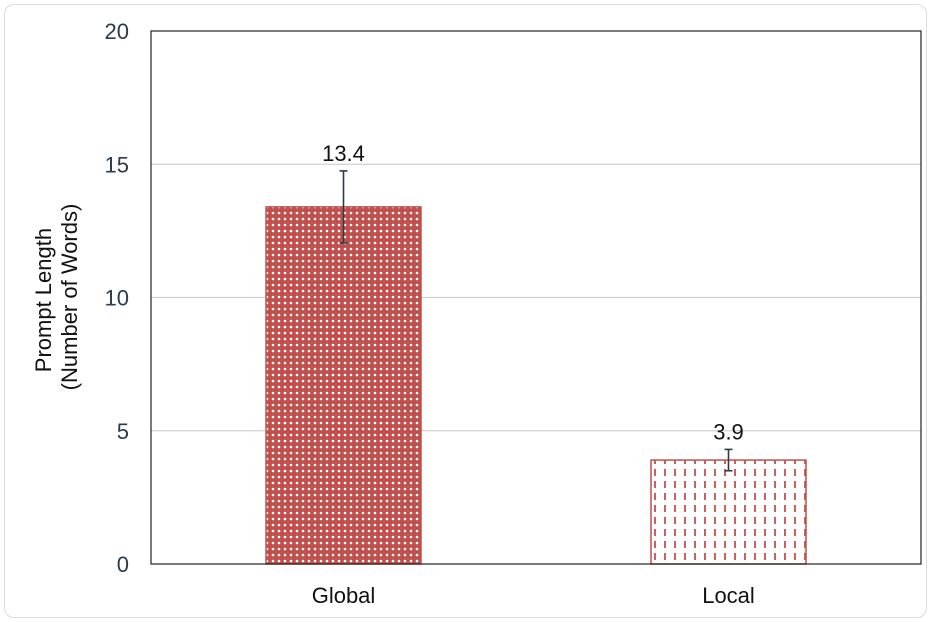  I want to click on y-tick-label: 5, so click(123, 431).